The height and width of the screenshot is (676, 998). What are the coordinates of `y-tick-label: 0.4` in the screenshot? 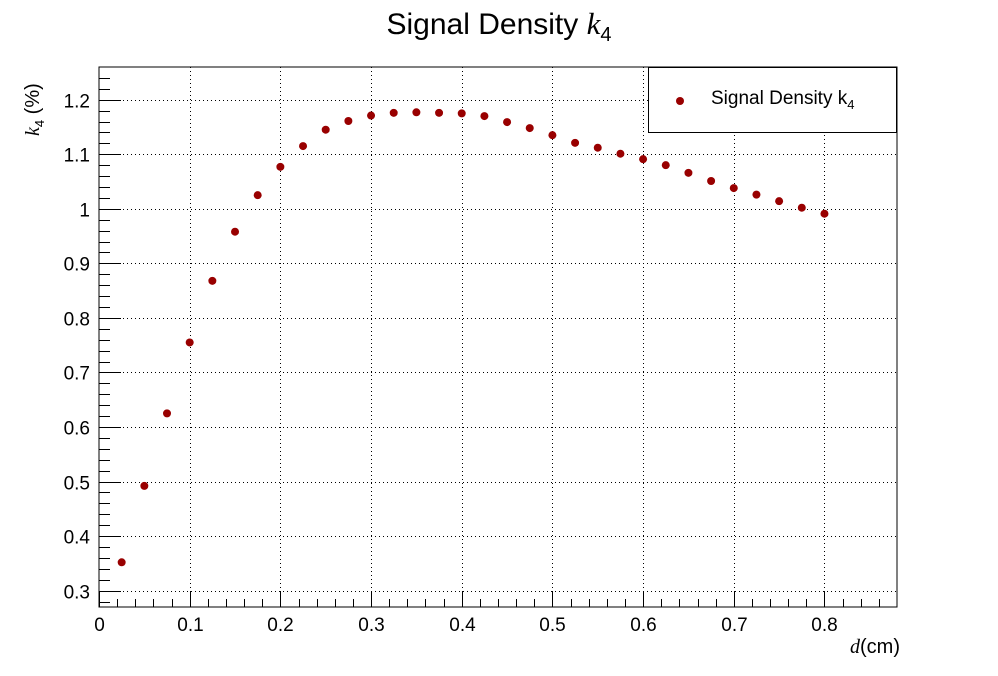 It's located at (77, 538).